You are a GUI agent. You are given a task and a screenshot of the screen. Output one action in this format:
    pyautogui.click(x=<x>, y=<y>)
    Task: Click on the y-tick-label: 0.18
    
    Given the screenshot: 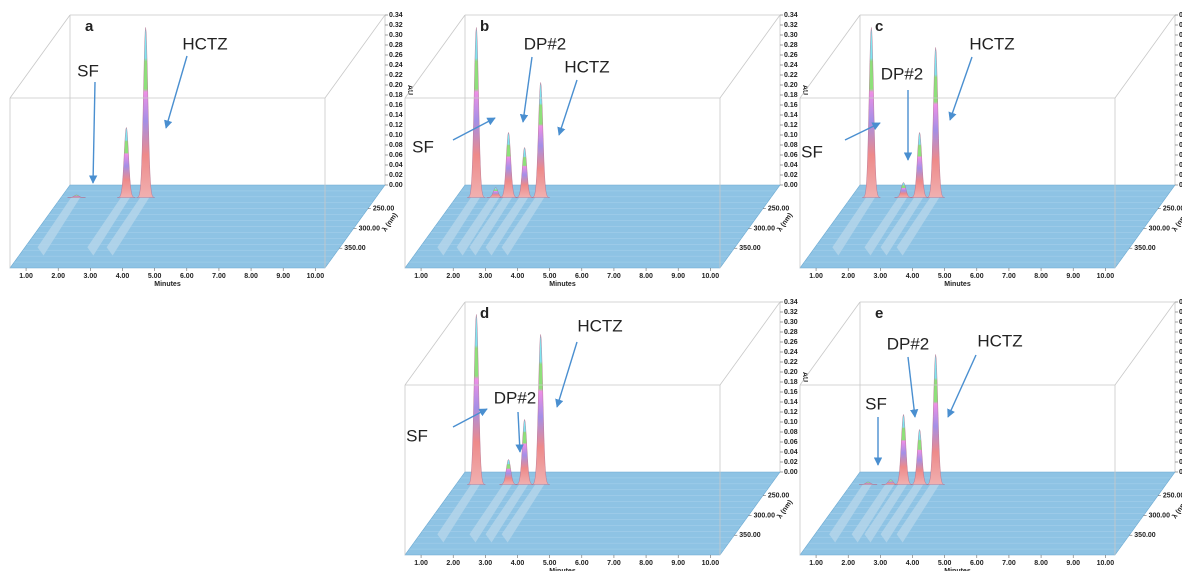 What is the action you would take?
    pyautogui.click(x=1180, y=95)
    